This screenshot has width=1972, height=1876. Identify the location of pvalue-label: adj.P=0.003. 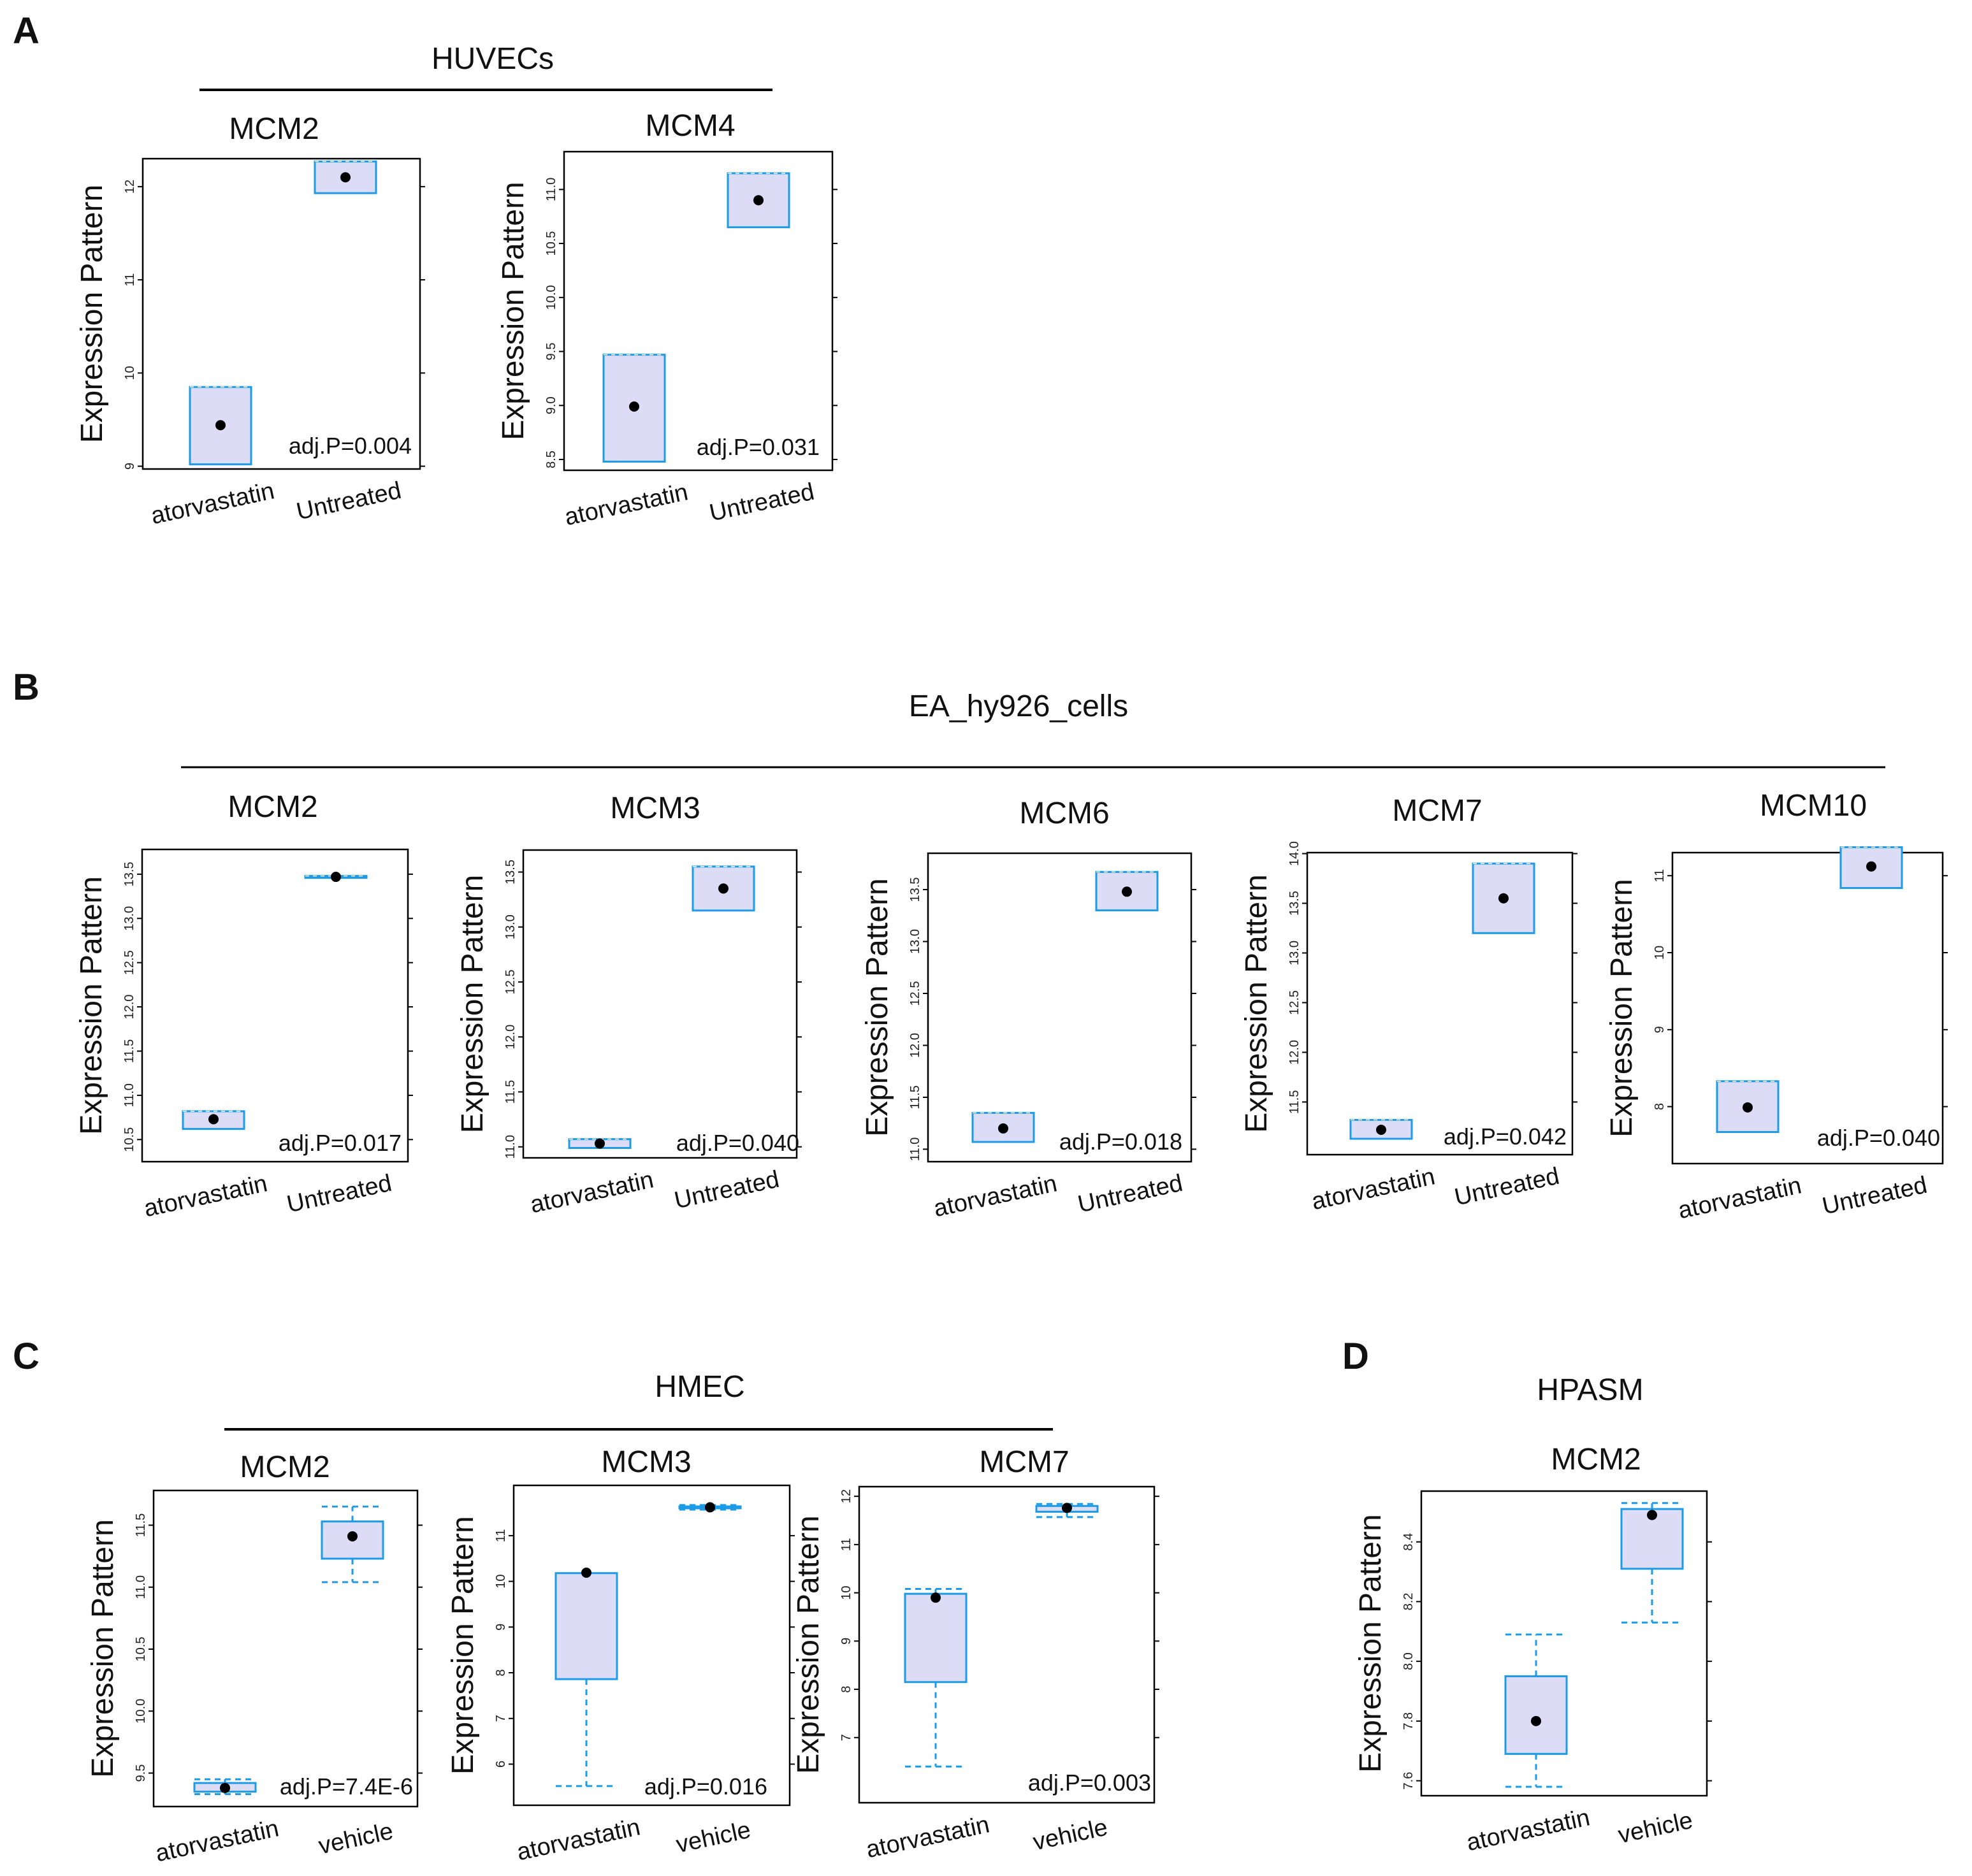
(1089, 1783).